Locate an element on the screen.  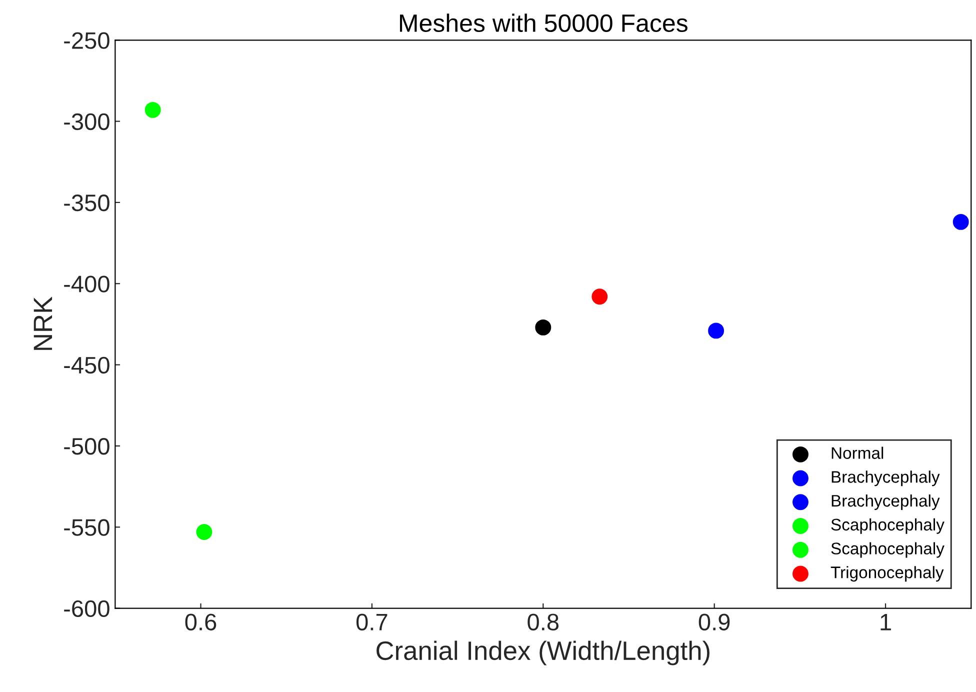
x-tick-label: 0.6 is located at coordinates (200, 622).